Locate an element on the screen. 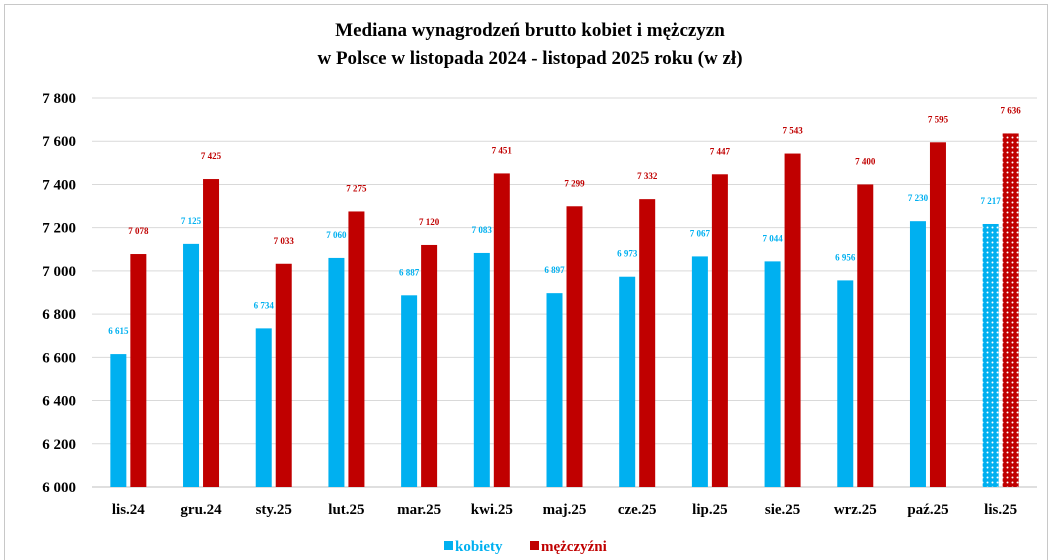 Image resolution: width=1052 pixels, height=560 pixels. data-label-mezczyzni: 7 425 is located at coordinates (211, 156).